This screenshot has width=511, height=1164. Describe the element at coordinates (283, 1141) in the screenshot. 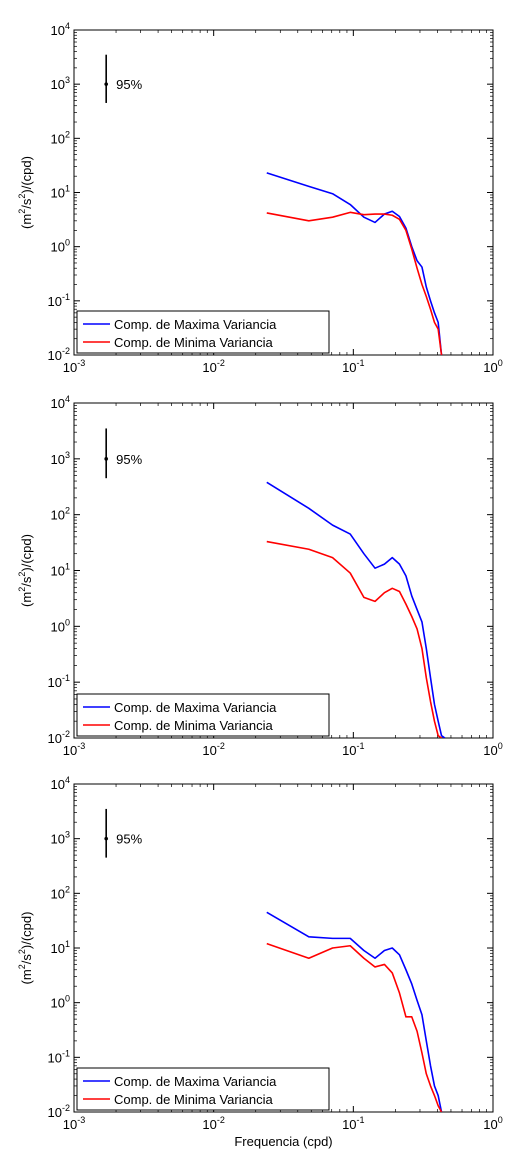

I see `x-axis-label: Frequencia (cpd)` at that location.